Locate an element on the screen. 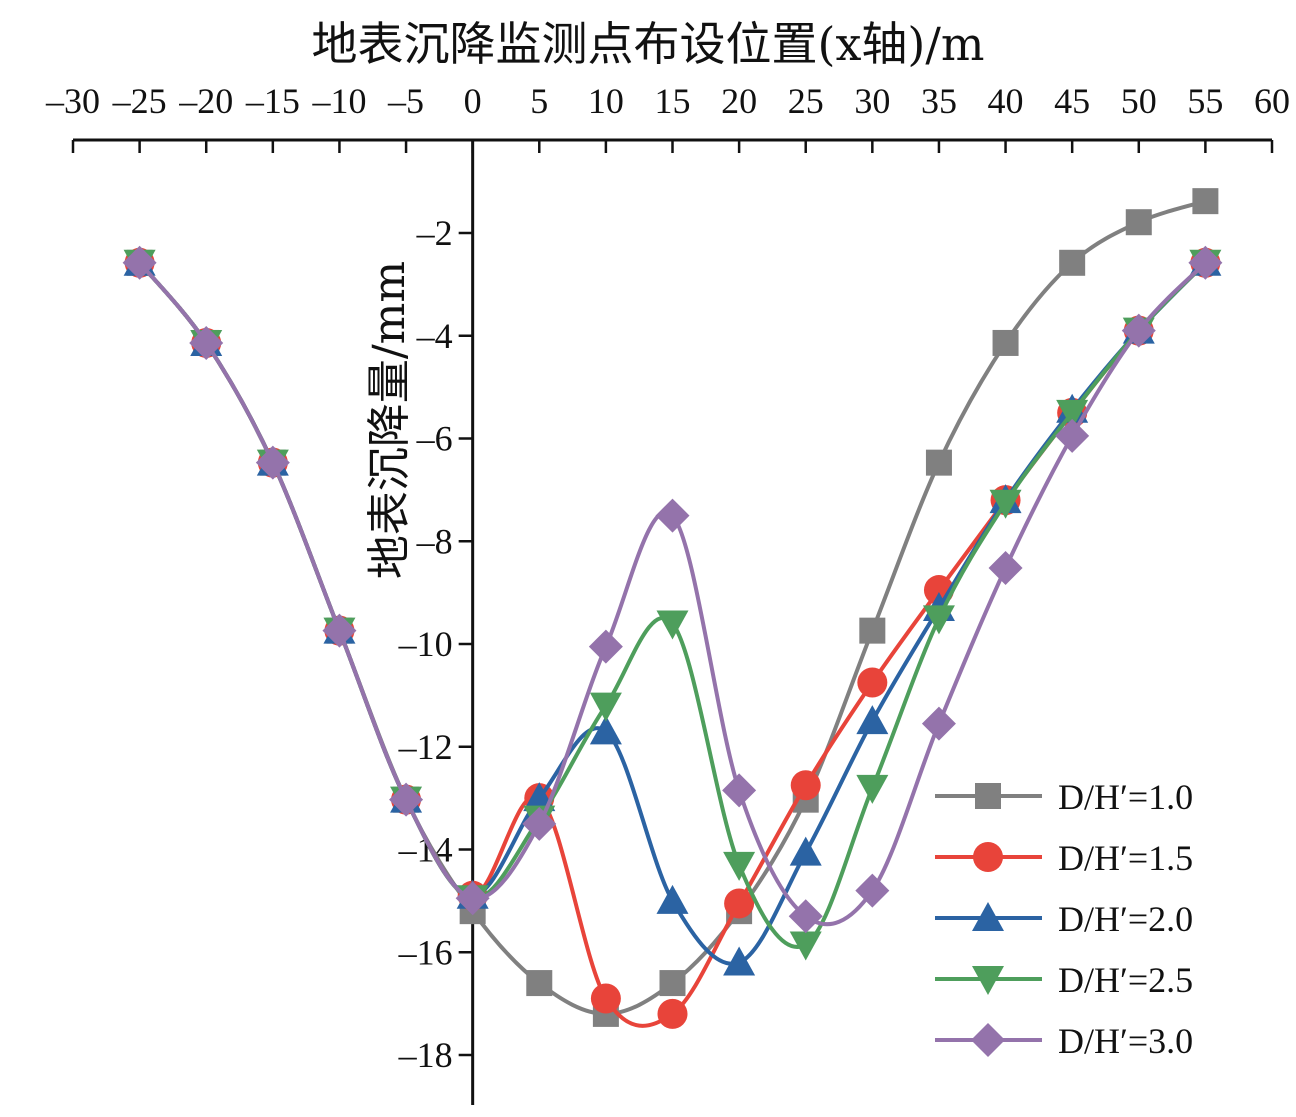 This screenshot has height=1117, width=1296. y-tick-label: –4 is located at coordinates (434, 336).